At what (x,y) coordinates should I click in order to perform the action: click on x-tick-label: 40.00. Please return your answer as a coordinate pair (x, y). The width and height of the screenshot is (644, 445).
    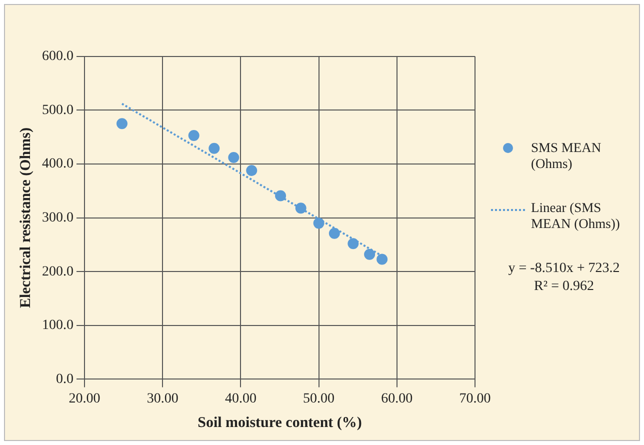
    Looking at the image, I should click on (240, 398).